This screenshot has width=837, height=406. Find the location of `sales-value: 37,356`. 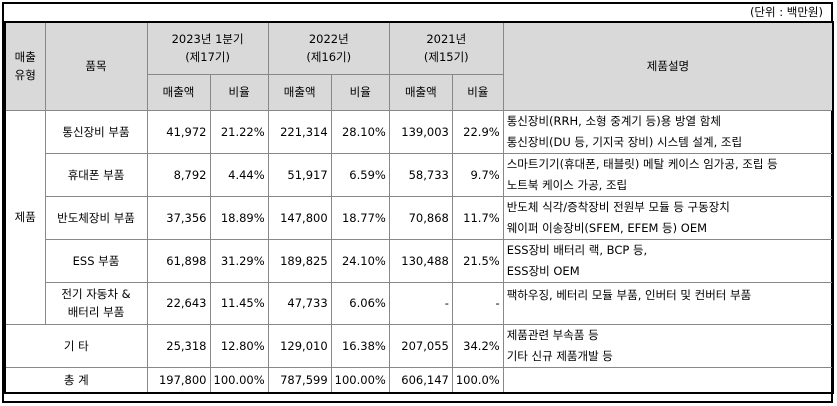

sales-value: 37,356 is located at coordinates (178, 217).